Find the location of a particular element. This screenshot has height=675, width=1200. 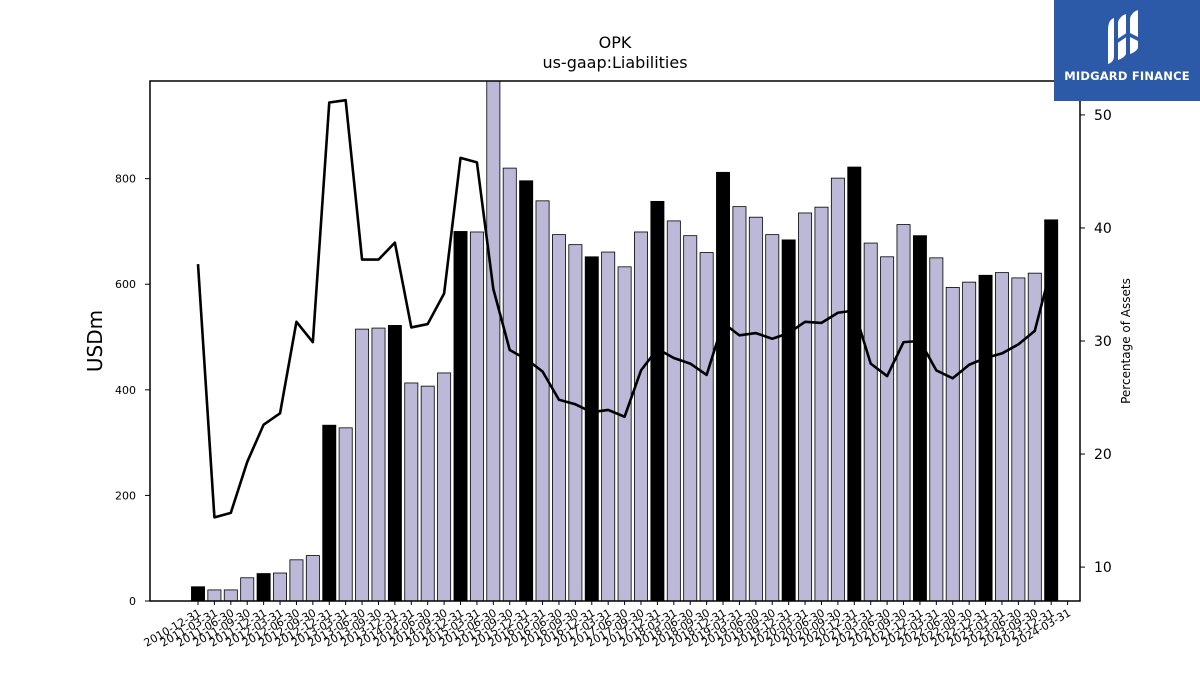

y2-axis-label: Percentage of Assets is located at coordinates (1126, 341).